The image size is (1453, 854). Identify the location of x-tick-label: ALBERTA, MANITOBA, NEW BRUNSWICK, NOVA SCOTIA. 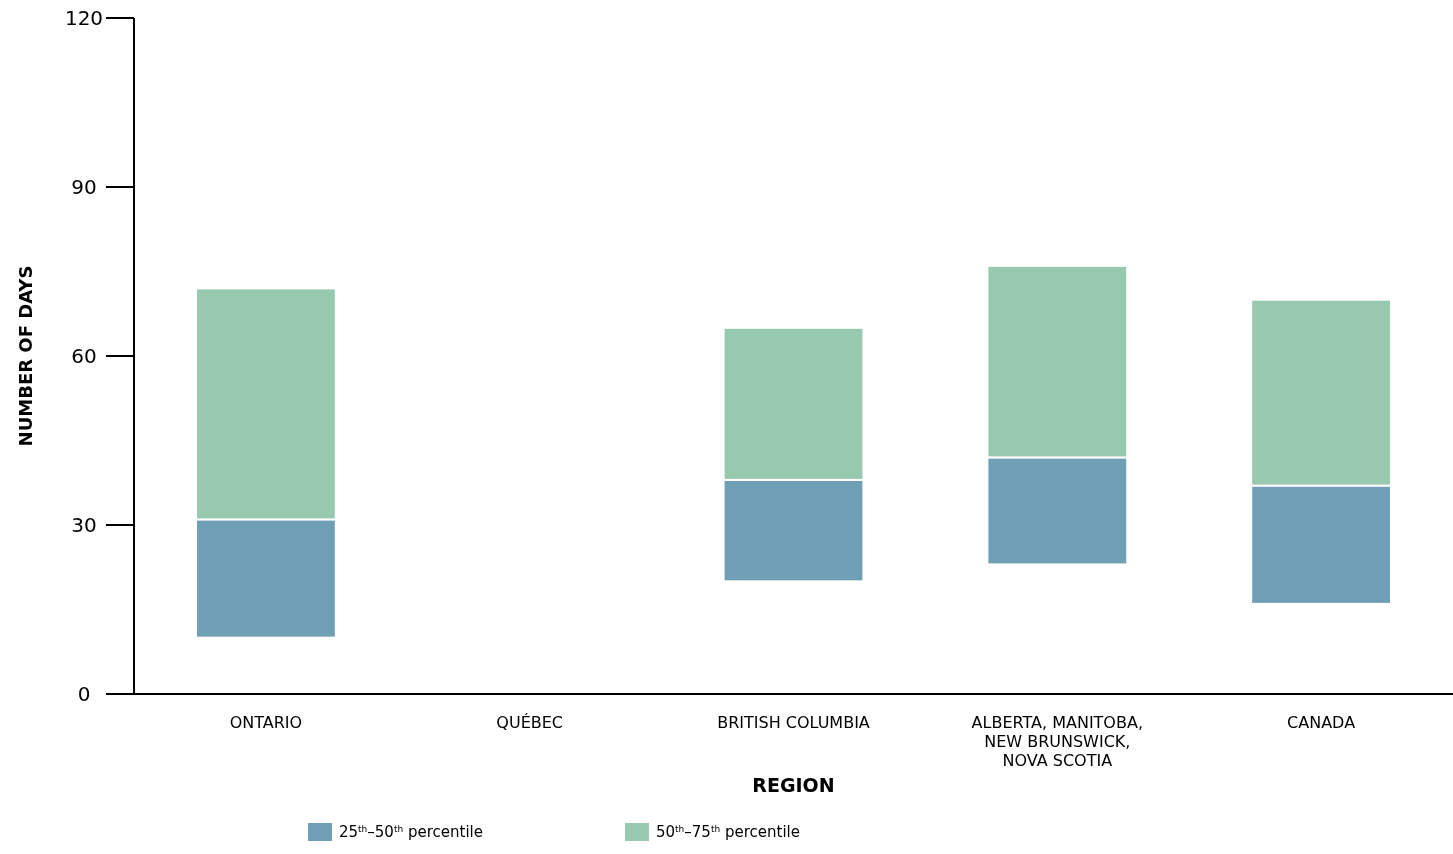
(1057, 741).